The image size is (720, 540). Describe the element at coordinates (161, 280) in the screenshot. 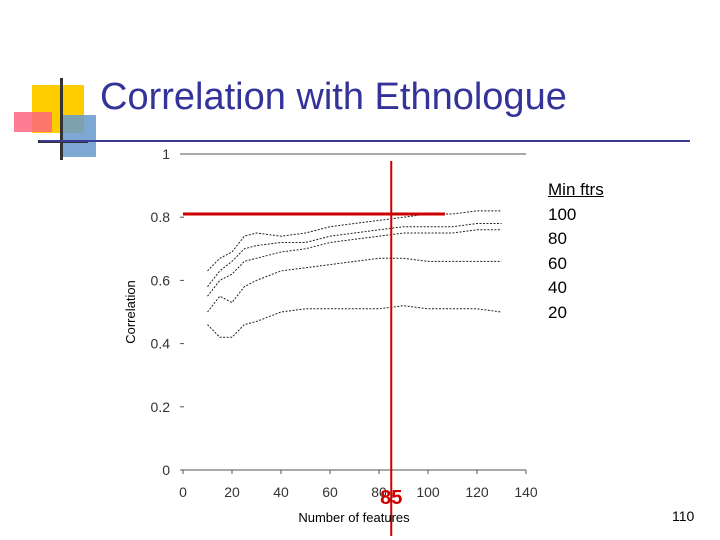

I see `y-tick-label: 0.6` at that location.